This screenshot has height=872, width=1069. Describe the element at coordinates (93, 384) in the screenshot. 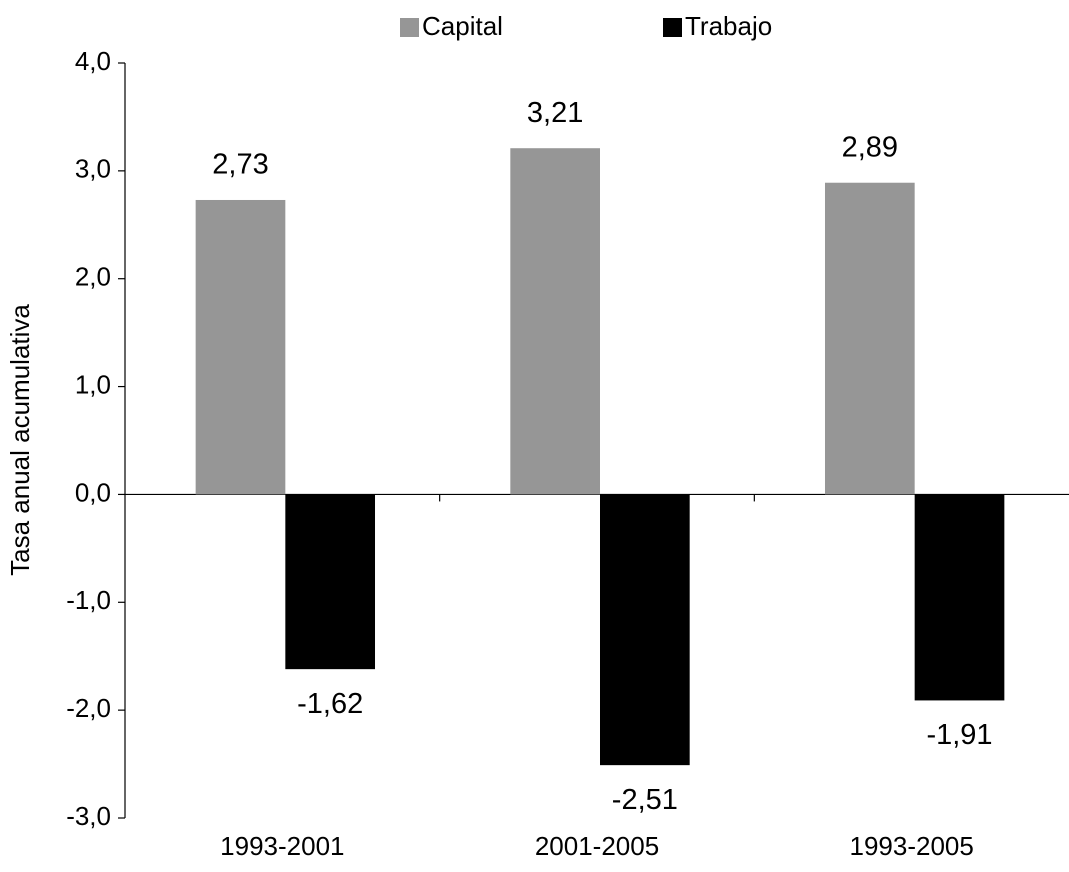

I see `y-tick-label: 1,0` at that location.